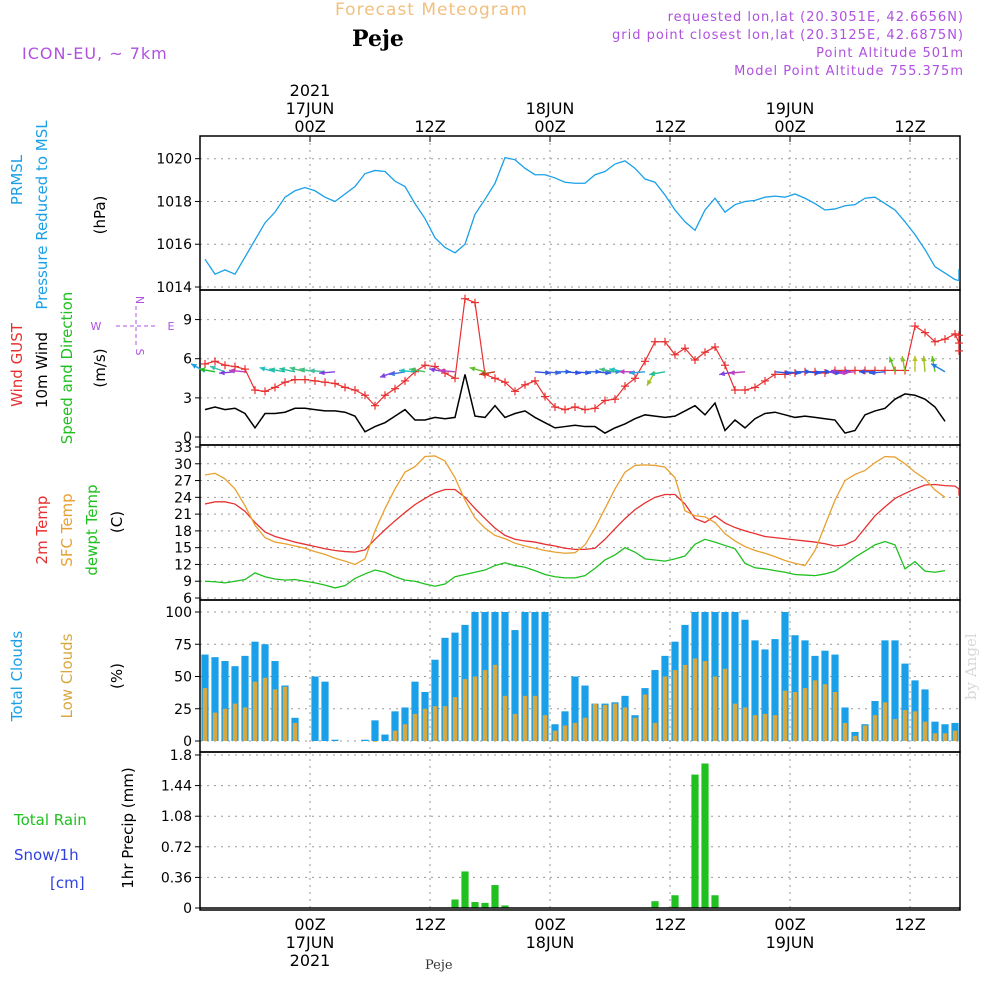  Describe the element at coordinates (790, 942) in the screenshot. I see `bottom-time-label-line: 19JUN` at that location.